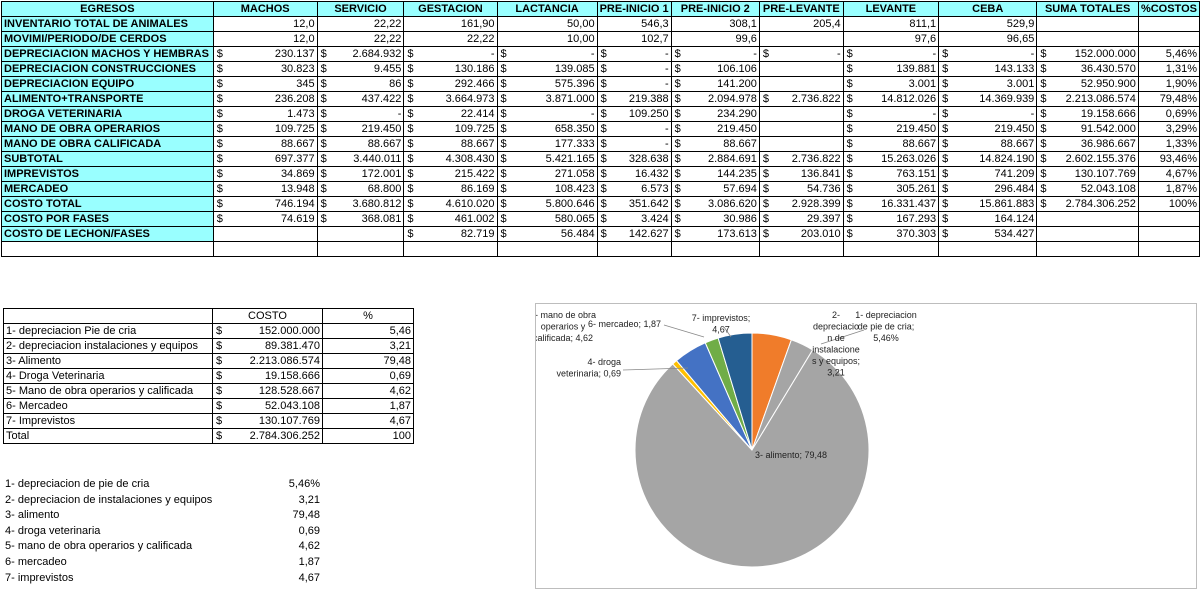 The image size is (1200, 591). I want to click on table-cell: $292.466, so click(450, 84).